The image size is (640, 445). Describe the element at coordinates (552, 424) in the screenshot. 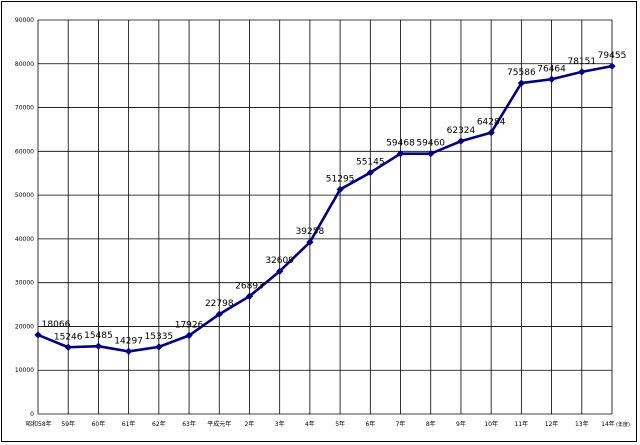

I see `x-tick-label: 12年` at that location.